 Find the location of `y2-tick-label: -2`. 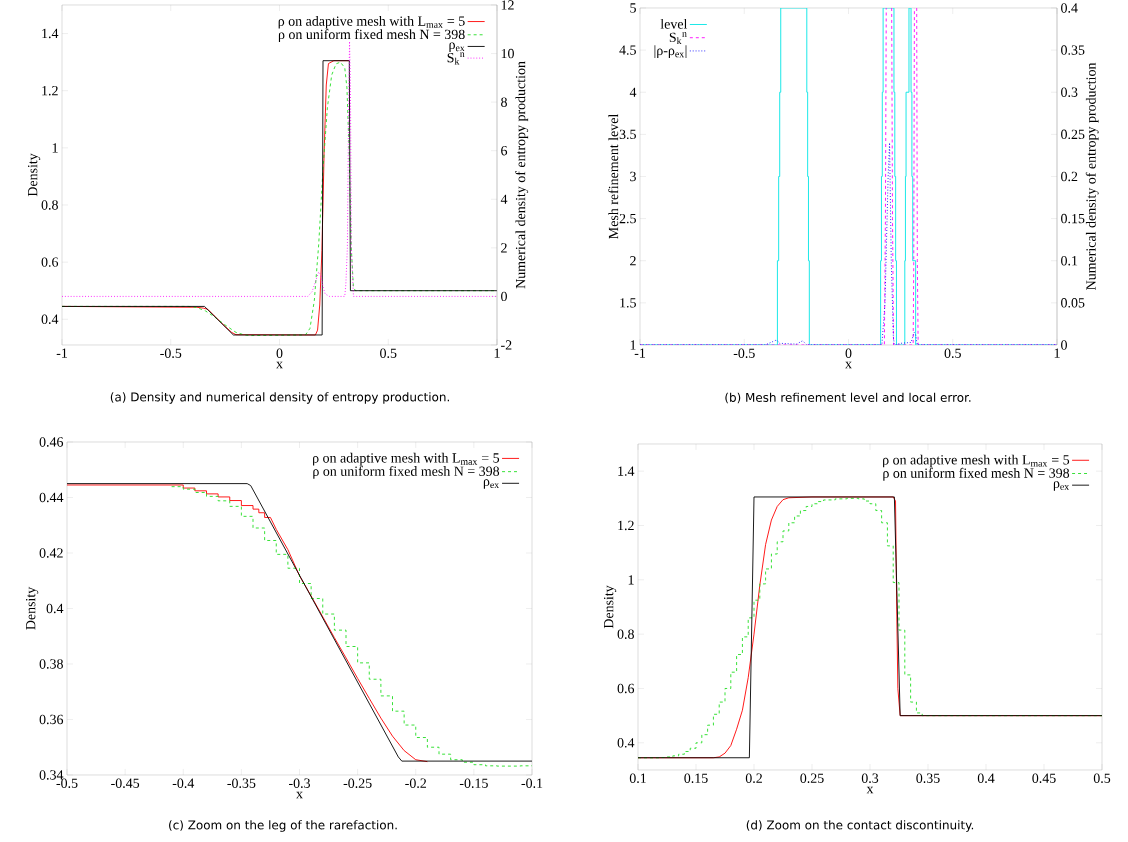

y2-tick-label: -2 is located at coordinates (506, 345).